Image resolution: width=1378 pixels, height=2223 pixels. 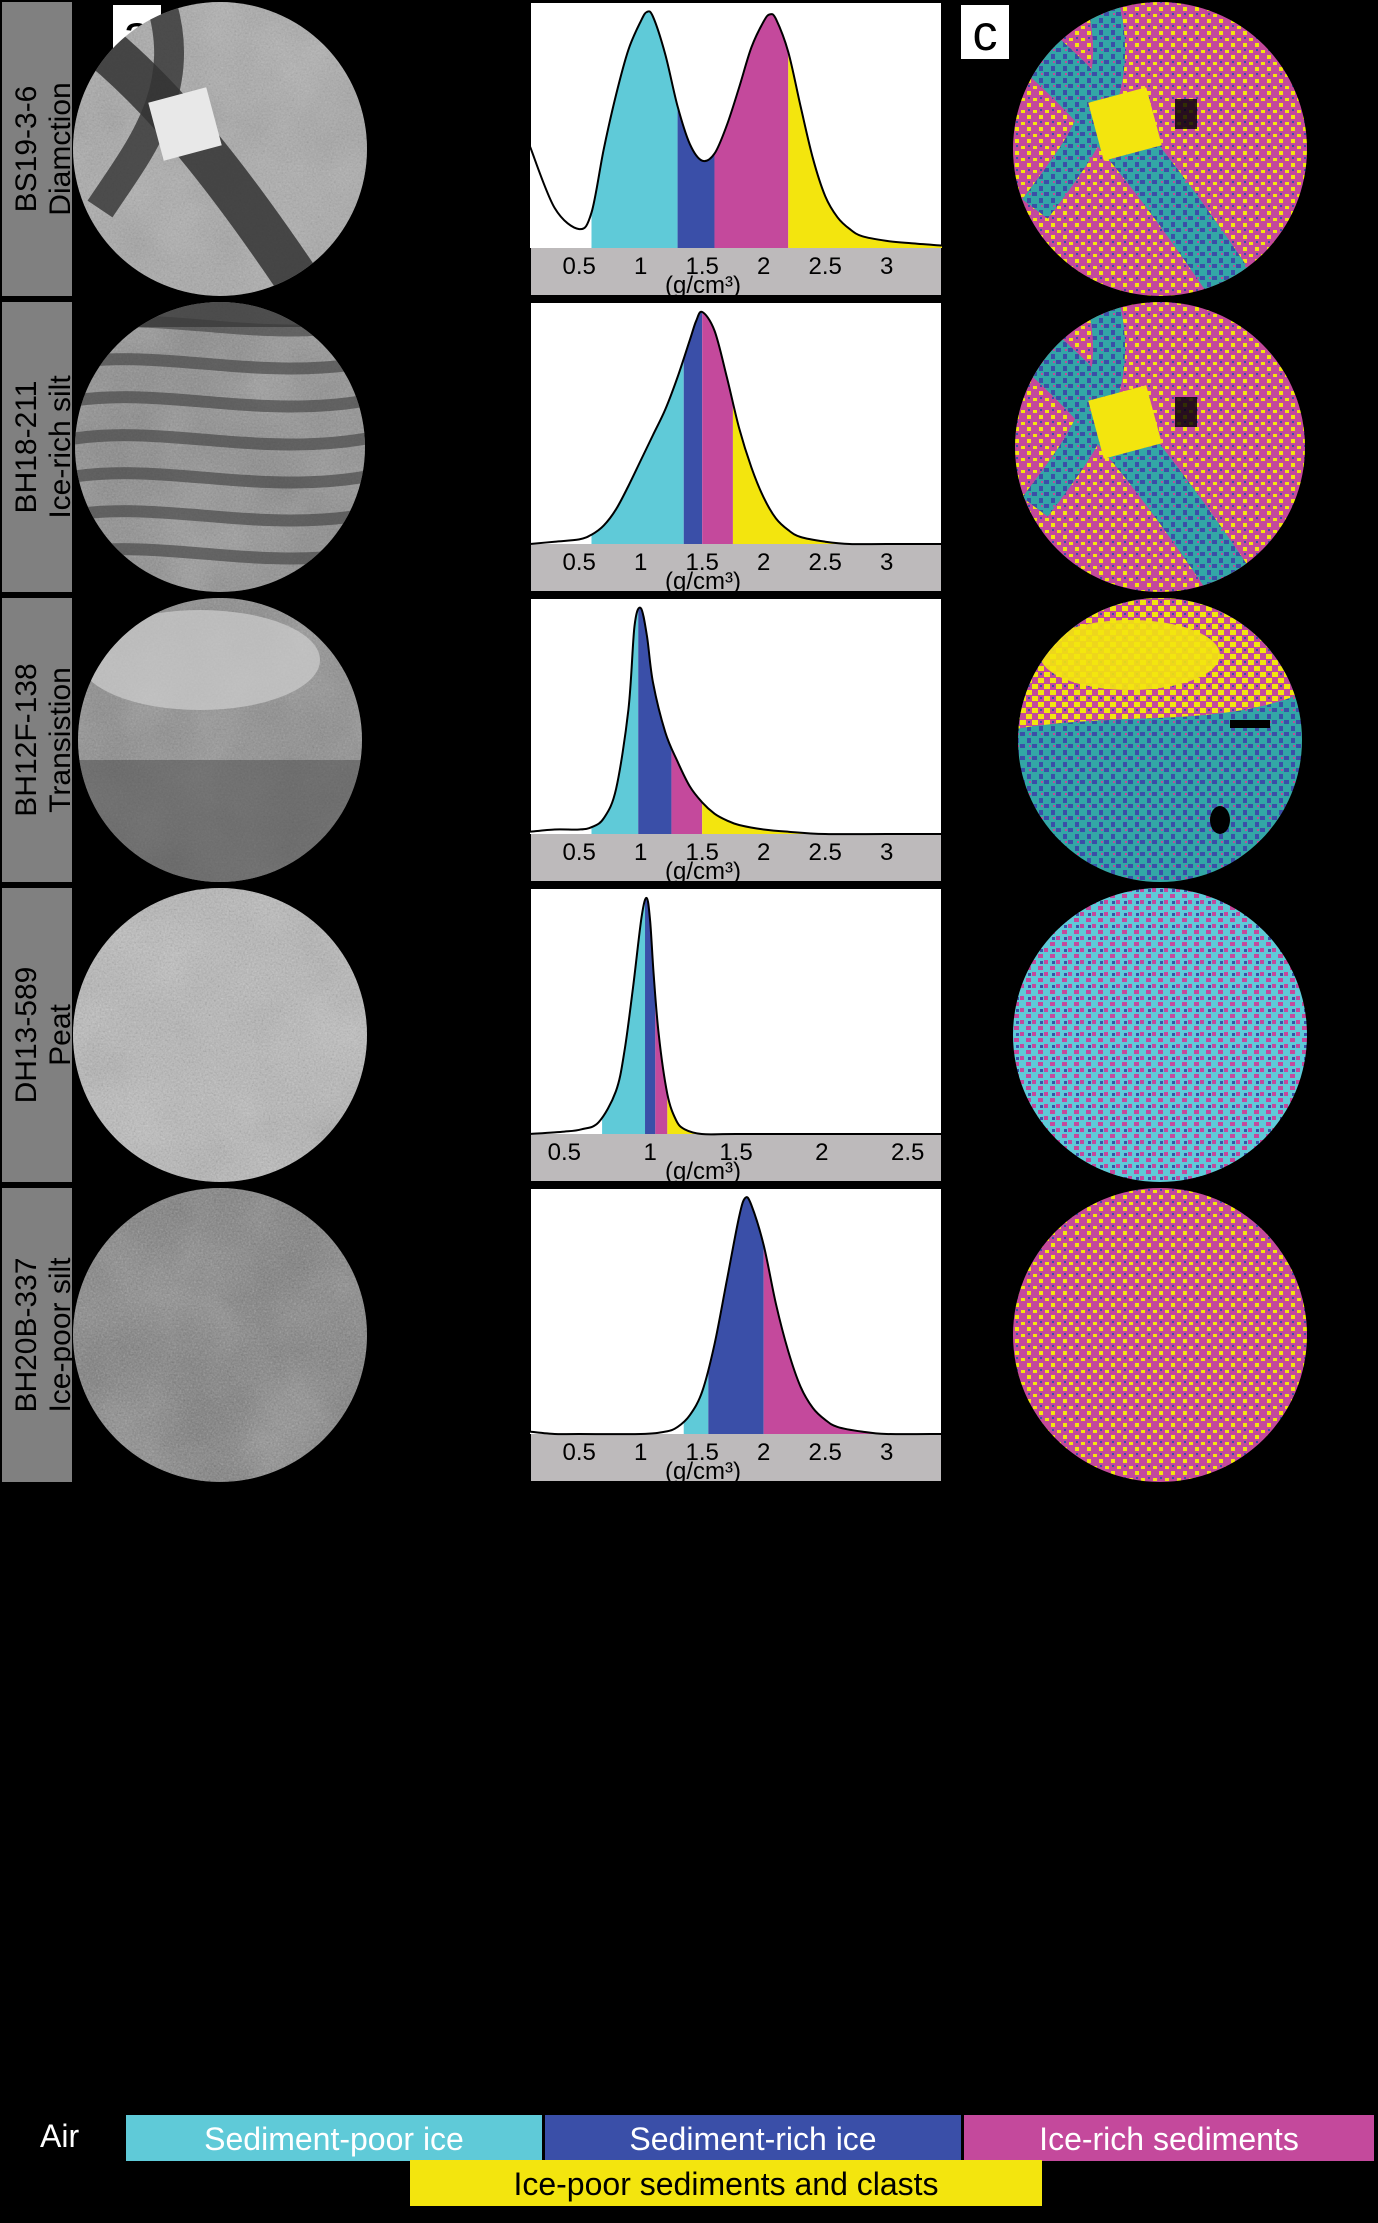 What do you see at coordinates (753, 2138) in the screenshot?
I see `legend-swatch-sri` at bounding box center [753, 2138].